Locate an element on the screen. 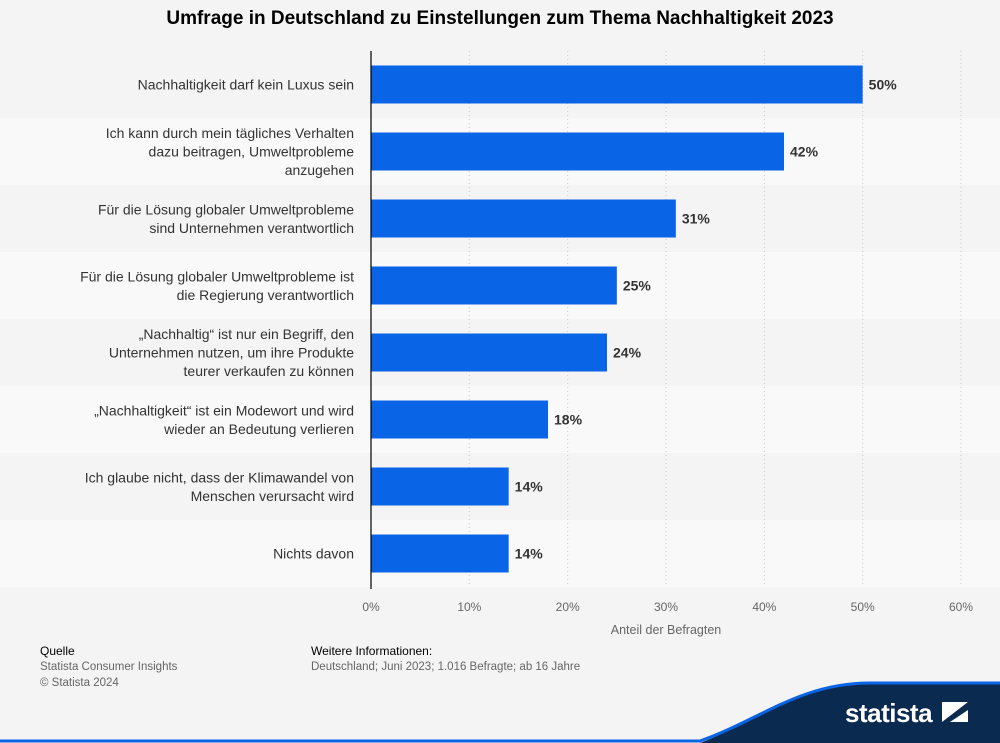  category-label-line: wieder an Bedeutung verlieren is located at coordinates (258, 429).